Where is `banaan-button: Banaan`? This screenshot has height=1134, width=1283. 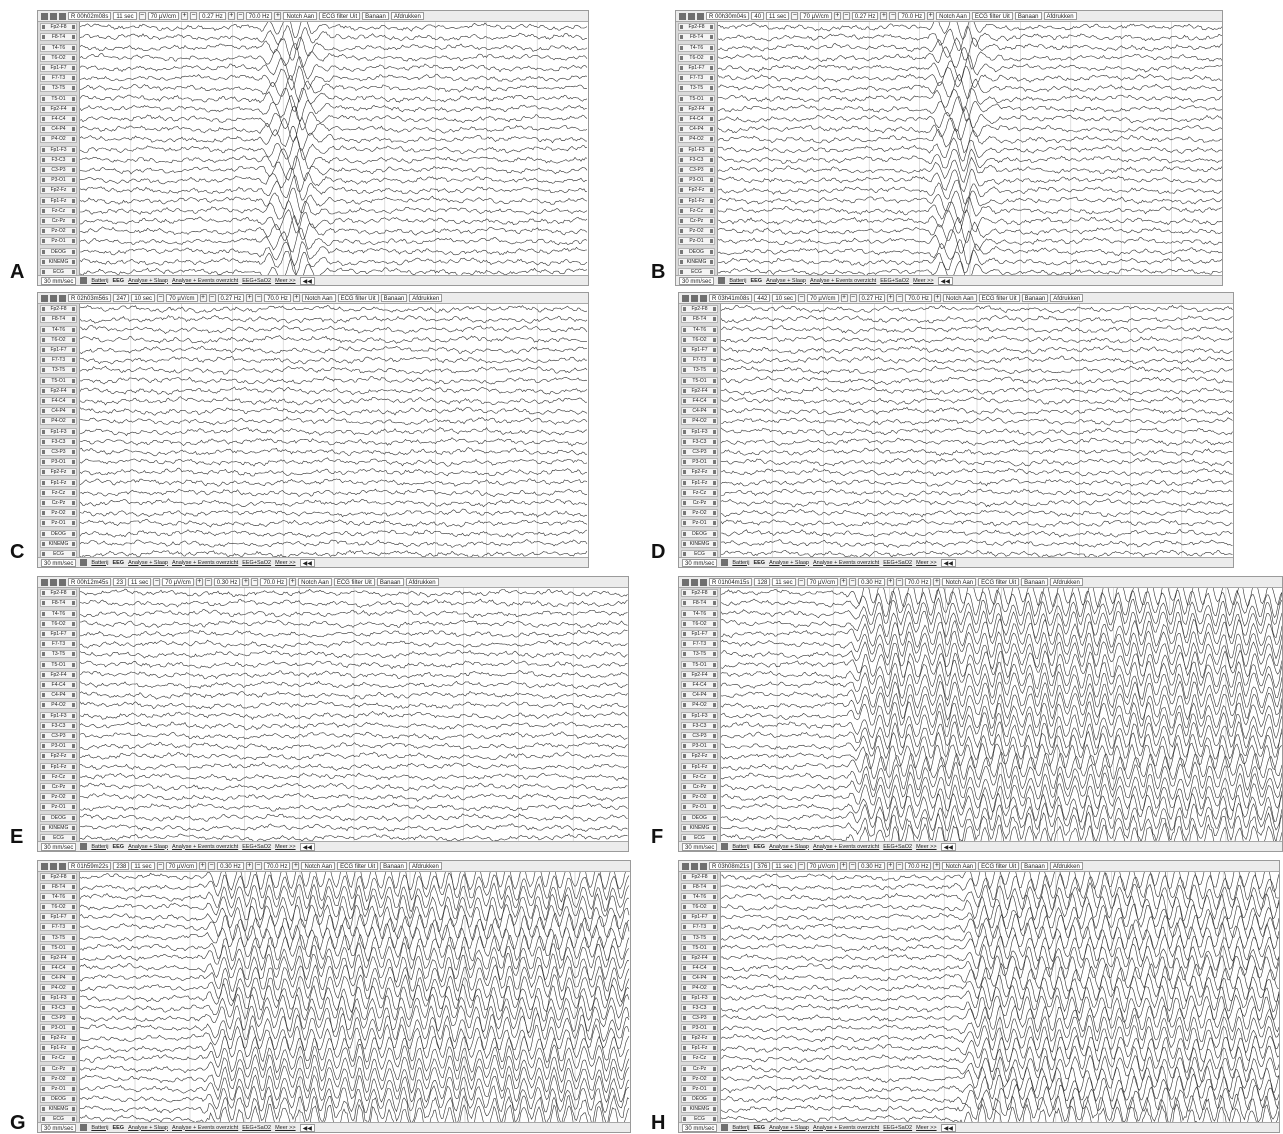
banaan-button: Banaan is located at coordinates (1034, 582).